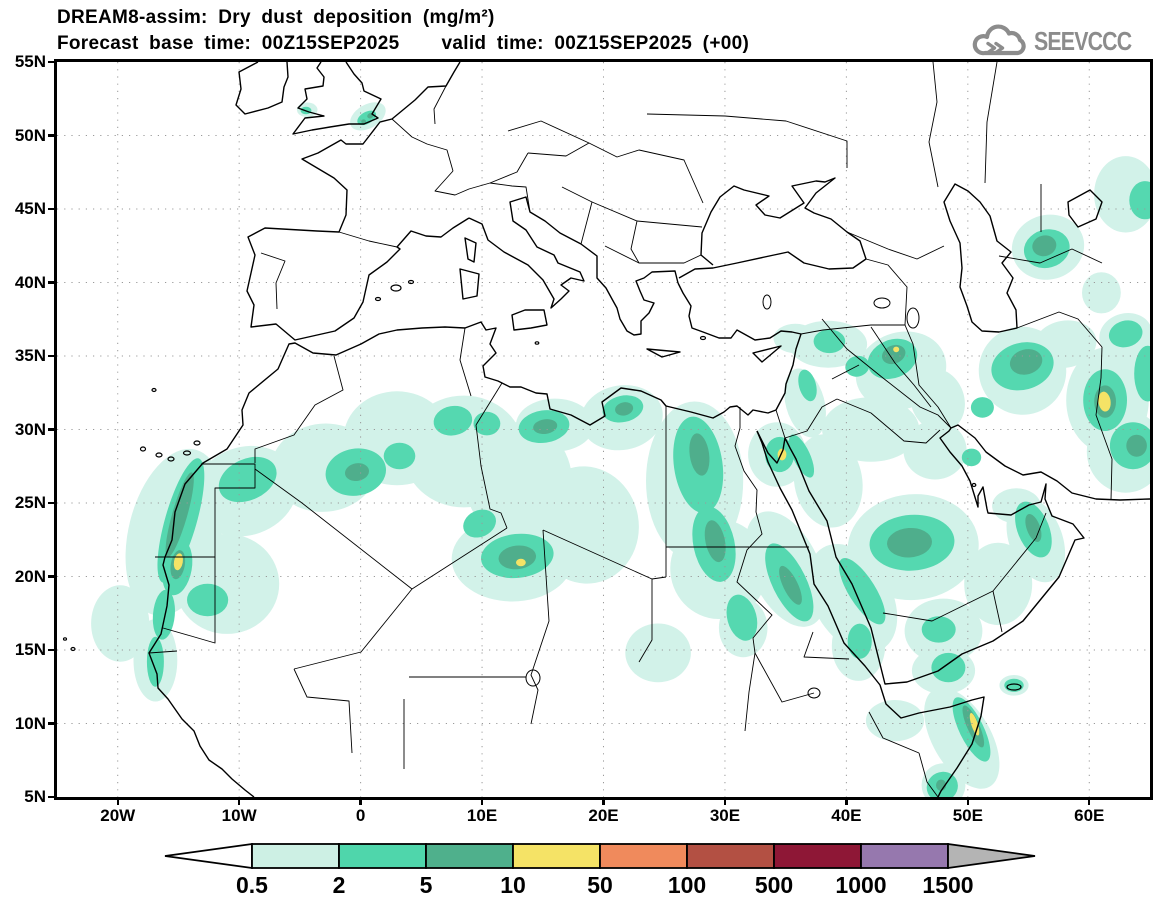 The height and width of the screenshot is (907, 1165). Describe the element at coordinates (30, 355) in the screenshot. I see `y-axis-label: 35N` at that location.